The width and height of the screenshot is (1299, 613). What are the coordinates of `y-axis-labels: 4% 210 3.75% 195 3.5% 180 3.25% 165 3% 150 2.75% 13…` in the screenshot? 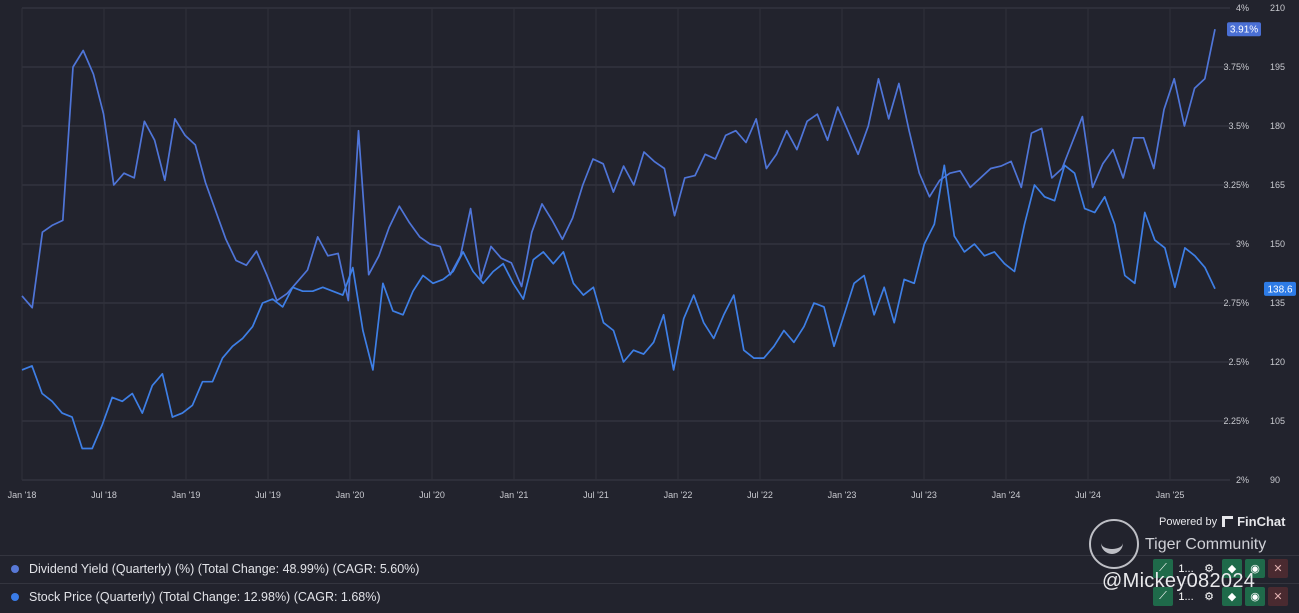 It's located at (1254, 244).